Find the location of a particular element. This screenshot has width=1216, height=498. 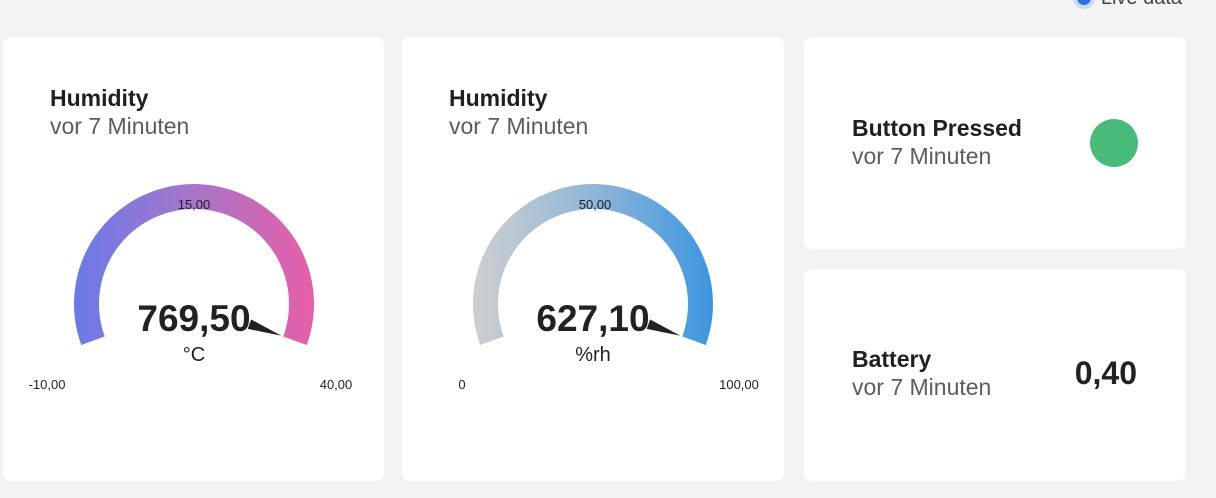

gauge-max-label: 40,00 is located at coordinates (336, 384).